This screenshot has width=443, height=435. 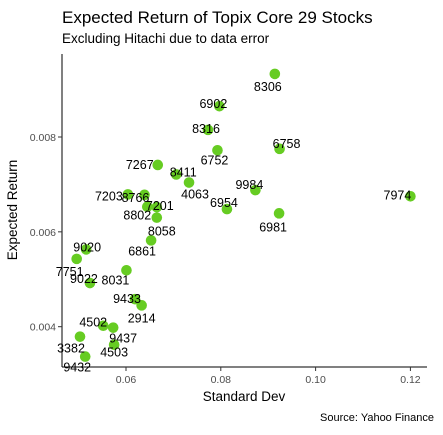 I want to click on point-label-8058: 8058, so click(x=162, y=232).